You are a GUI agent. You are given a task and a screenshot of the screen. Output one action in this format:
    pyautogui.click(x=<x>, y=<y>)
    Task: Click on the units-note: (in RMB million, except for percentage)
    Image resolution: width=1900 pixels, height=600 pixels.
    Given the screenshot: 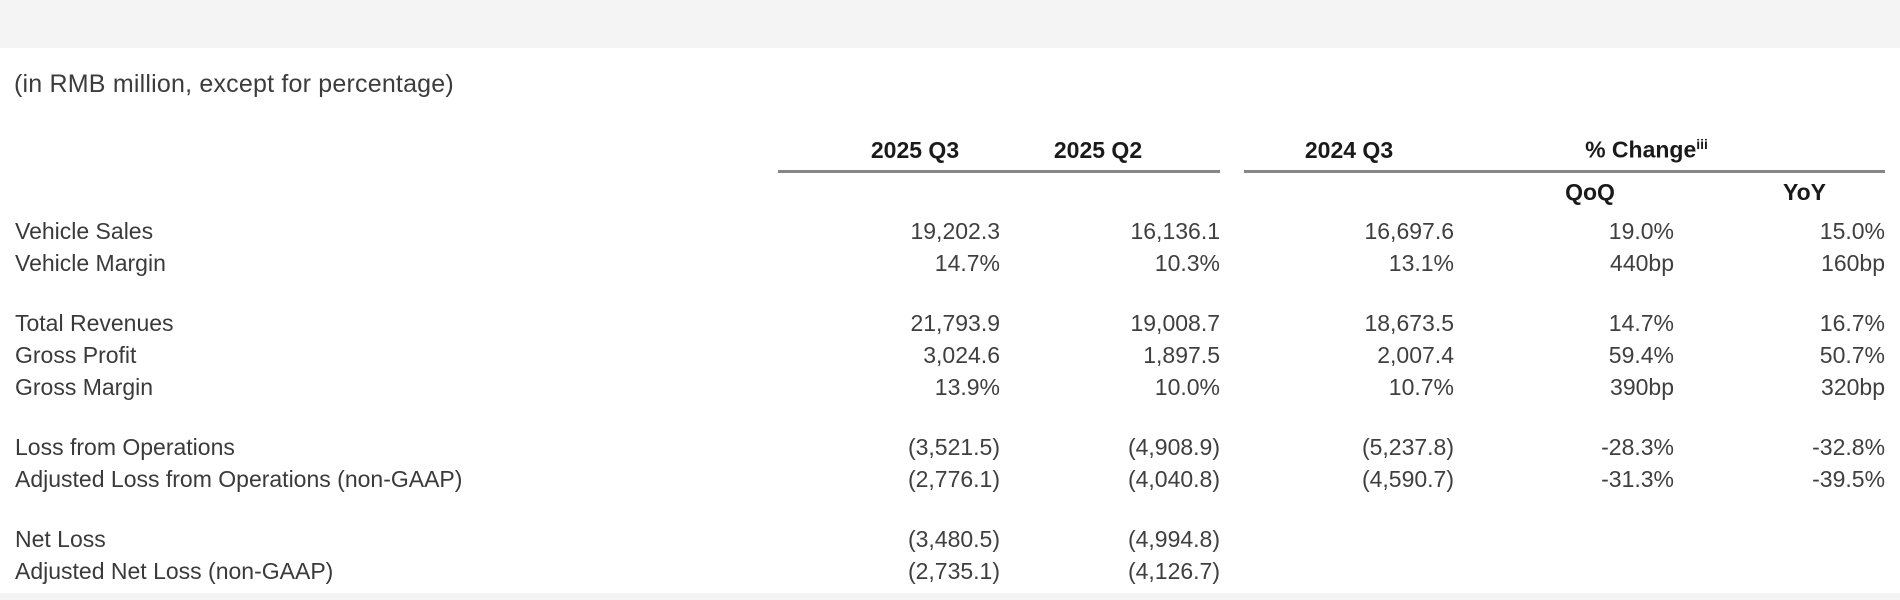 What is the action you would take?
    pyautogui.click(x=234, y=84)
    